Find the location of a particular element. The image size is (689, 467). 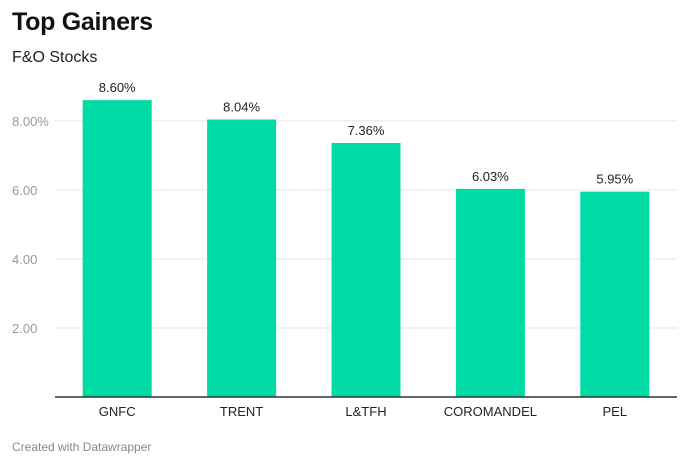

bar-value-label: 8.60% is located at coordinates (117, 87).